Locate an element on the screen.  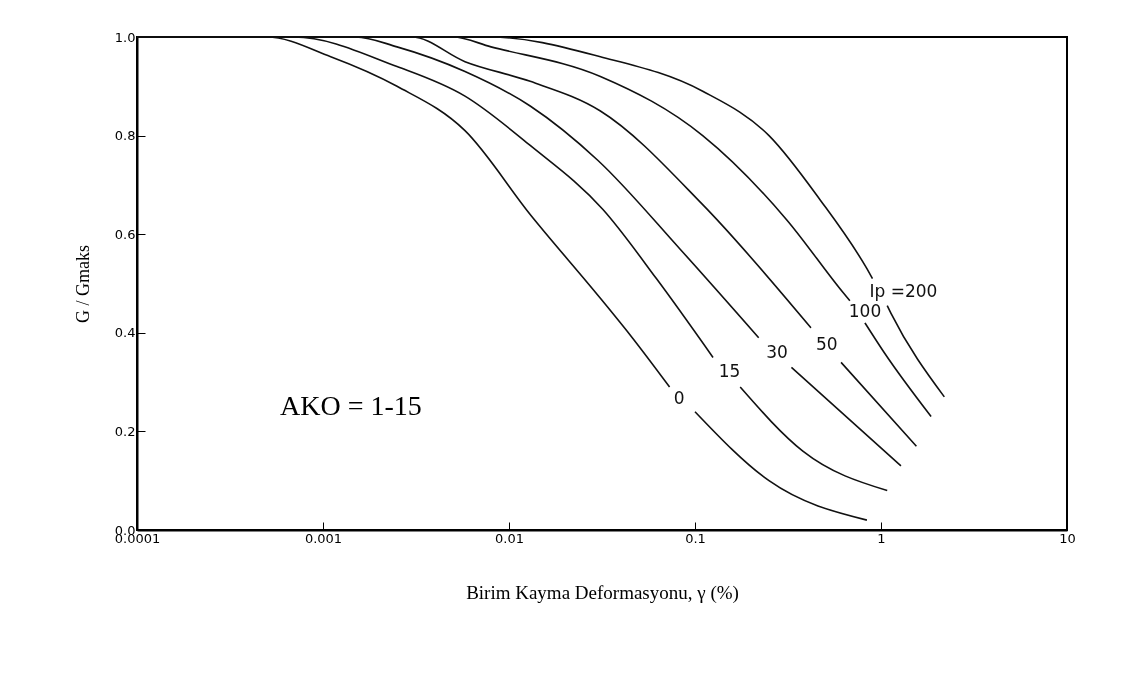
x-tick-label: 1 is located at coordinates (881, 538).